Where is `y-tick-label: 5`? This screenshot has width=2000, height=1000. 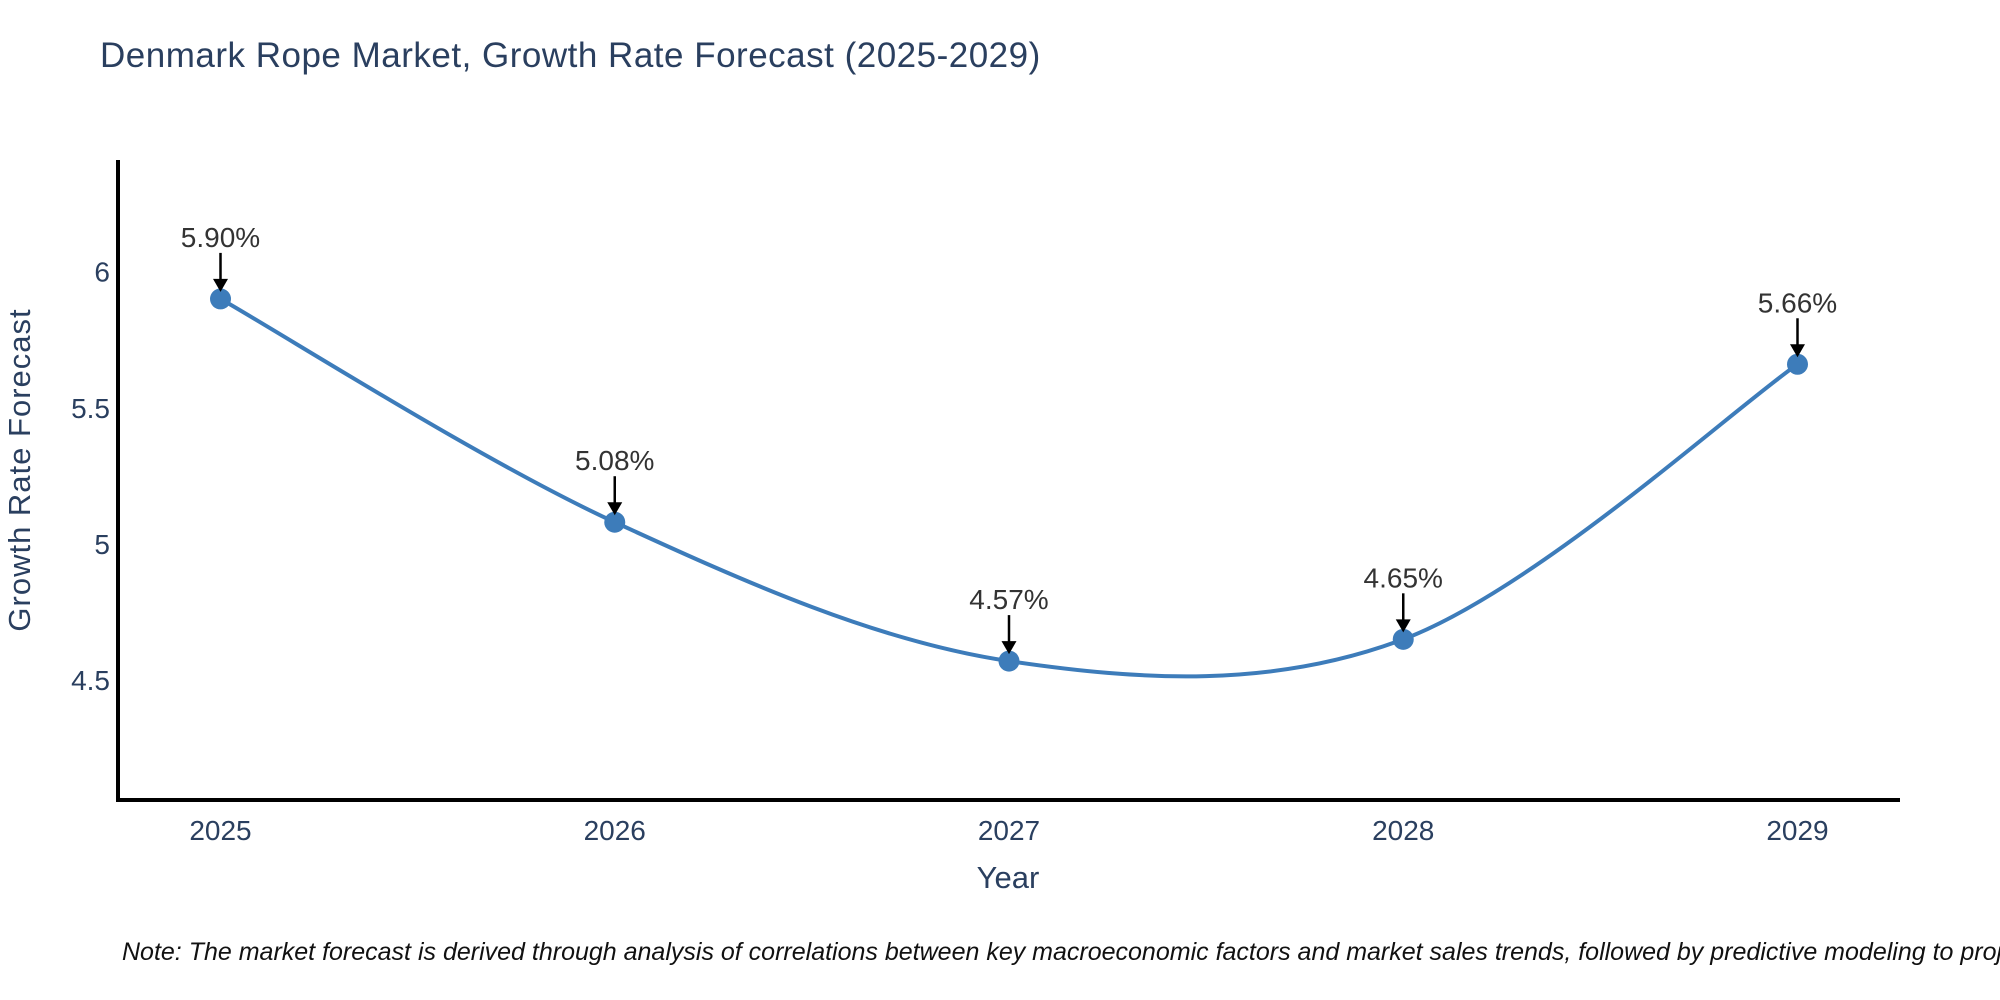
y-tick-label: 5 is located at coordinates (102, 544).